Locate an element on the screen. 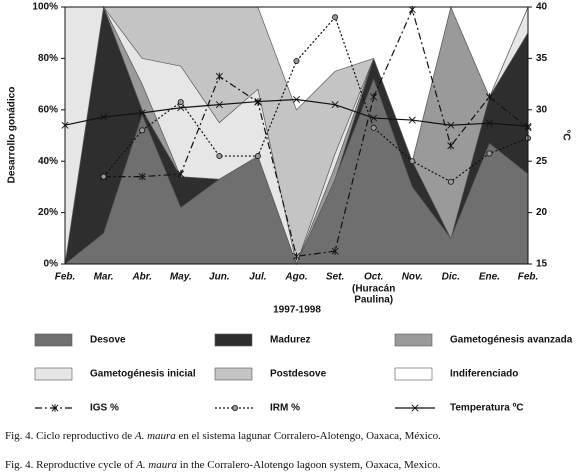 The image size is (580, 474). caption-part: Fig. 4. Ciclo reproductivo de is located at coordinates (70, 436).